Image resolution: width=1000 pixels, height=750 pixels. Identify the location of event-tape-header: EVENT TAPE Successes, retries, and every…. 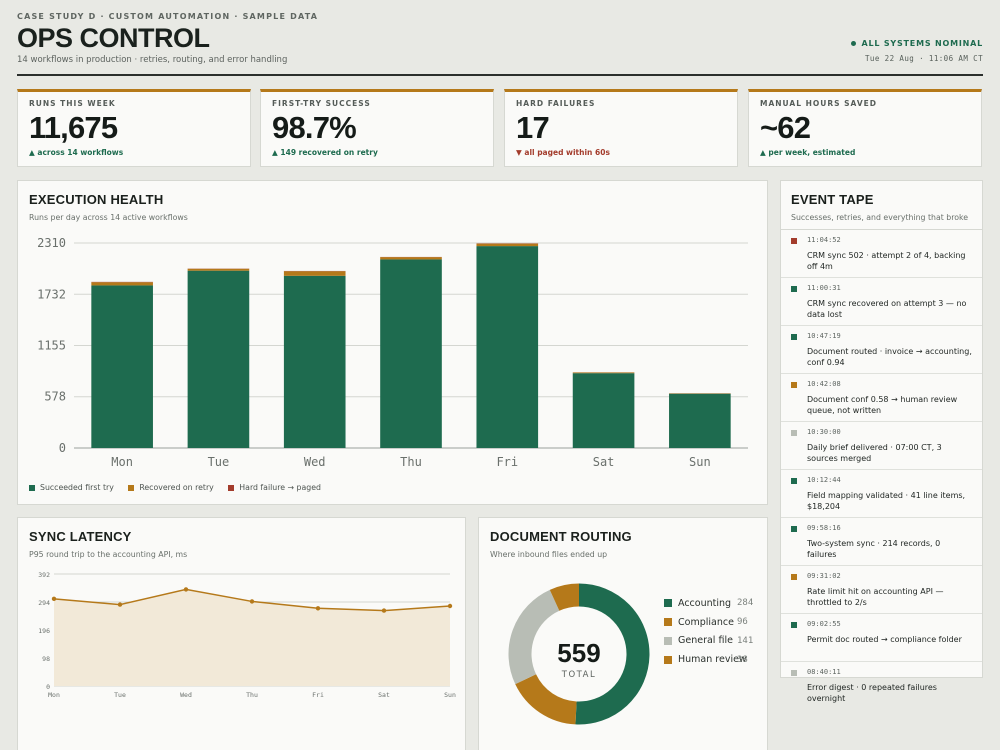
(881, 205).